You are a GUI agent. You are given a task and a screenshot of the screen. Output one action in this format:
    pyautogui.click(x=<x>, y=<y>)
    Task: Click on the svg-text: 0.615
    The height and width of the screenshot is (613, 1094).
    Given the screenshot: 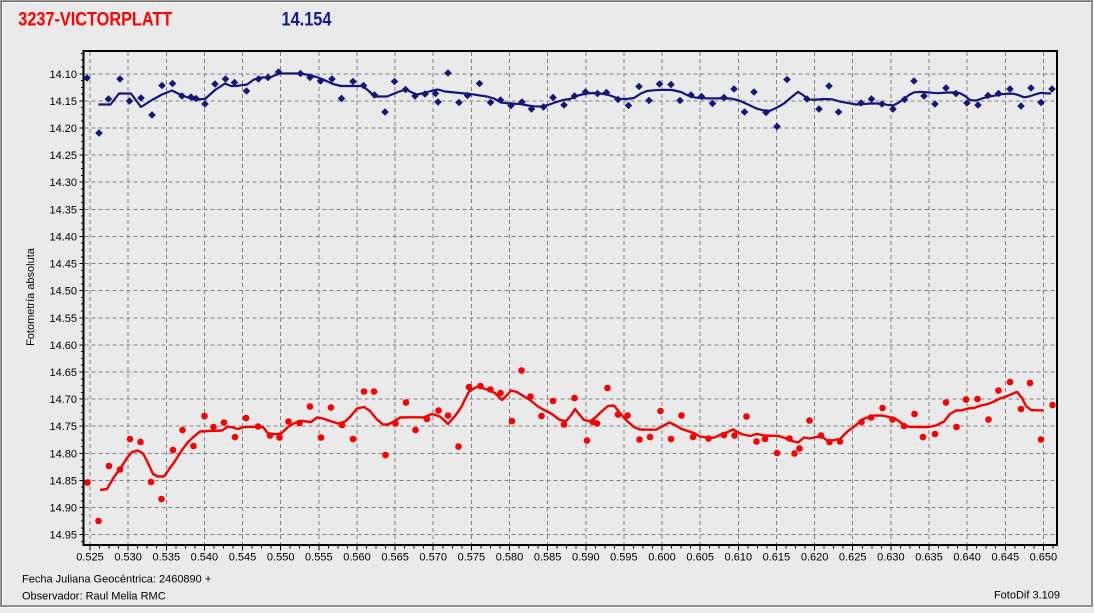 What is the action you would take?
    pyautogui.click(x=777, y=558)
    